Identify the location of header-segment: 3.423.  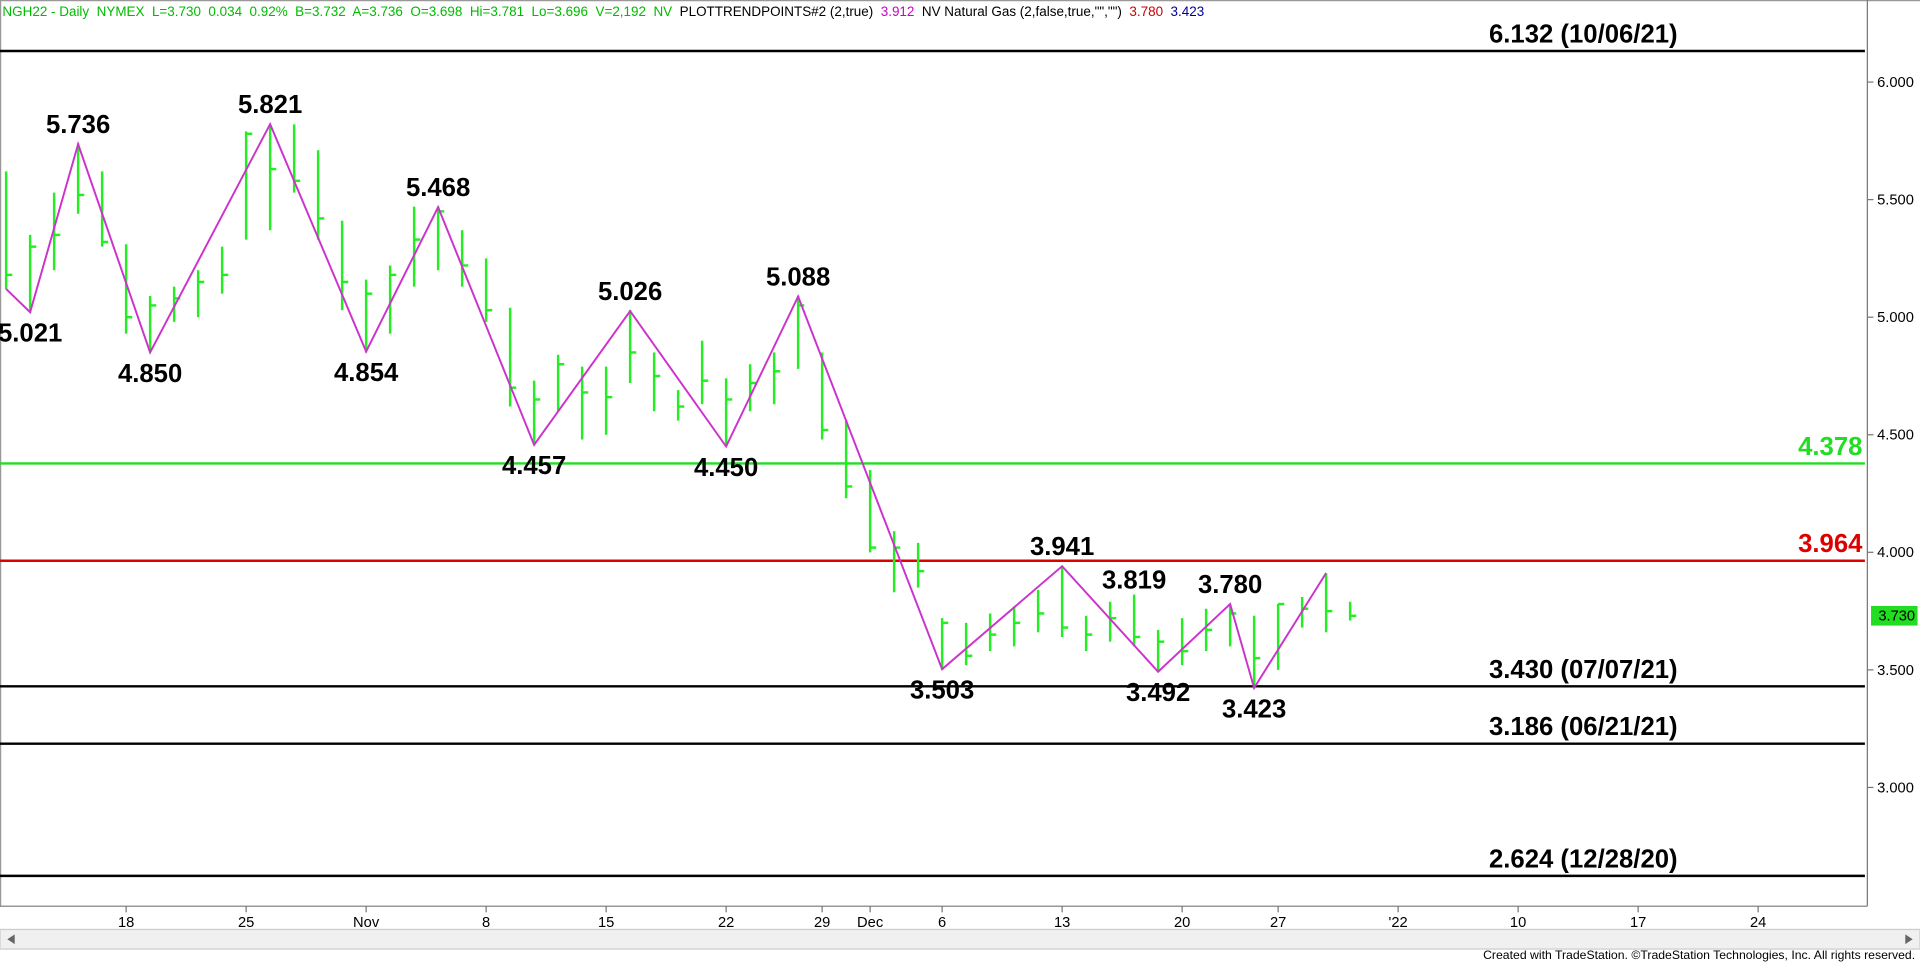
(1183, 11).